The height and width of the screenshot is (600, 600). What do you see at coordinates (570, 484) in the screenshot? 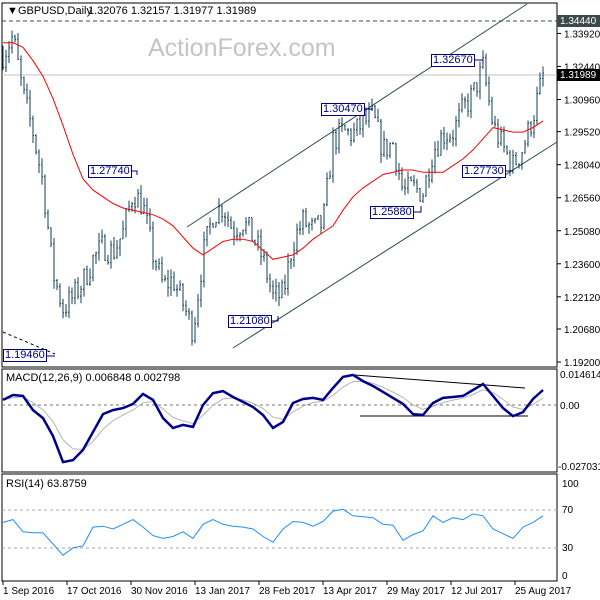
I see `rsi-tick: 100` at bounding box center [570, 484].